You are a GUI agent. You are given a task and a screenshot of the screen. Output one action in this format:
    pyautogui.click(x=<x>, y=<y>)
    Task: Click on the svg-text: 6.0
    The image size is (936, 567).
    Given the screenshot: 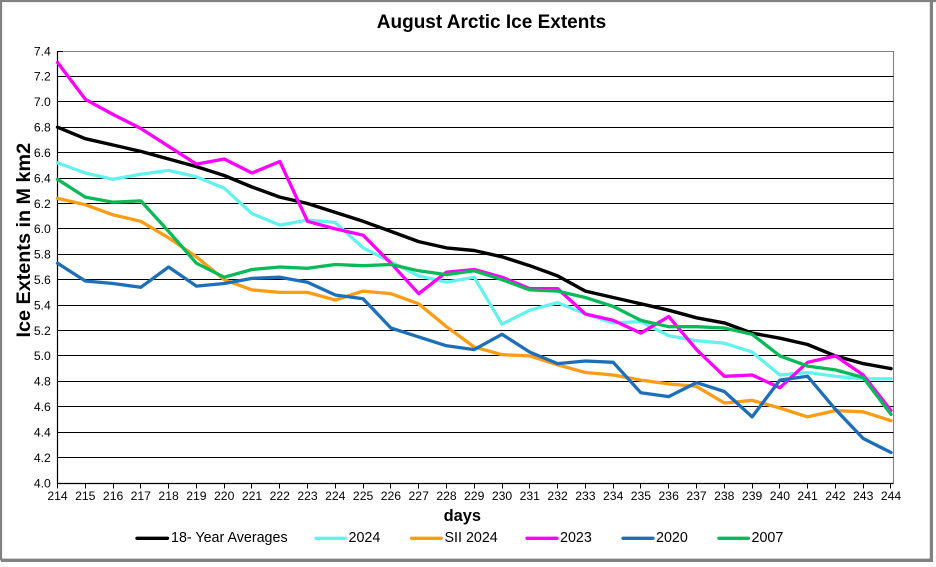 What is the action you would take?
    pyautogui.click(x=42, y=229)
    